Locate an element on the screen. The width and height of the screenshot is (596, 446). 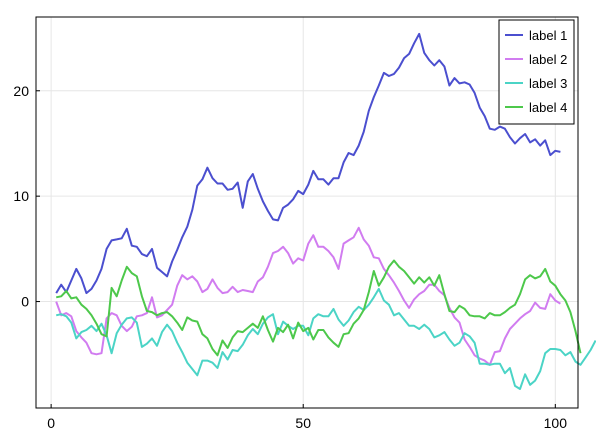
legend-label-4: label 4 is located at coordinates (548, 107).